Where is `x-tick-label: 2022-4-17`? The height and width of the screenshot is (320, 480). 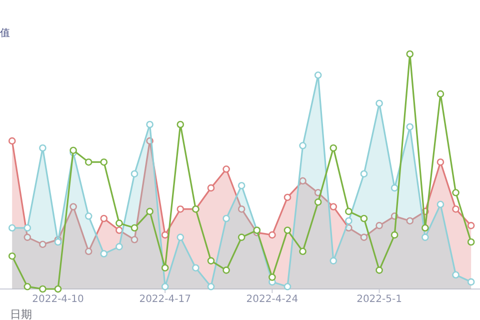 x-tick-label: 2022-4-17 is located at coordinates (165, 299).